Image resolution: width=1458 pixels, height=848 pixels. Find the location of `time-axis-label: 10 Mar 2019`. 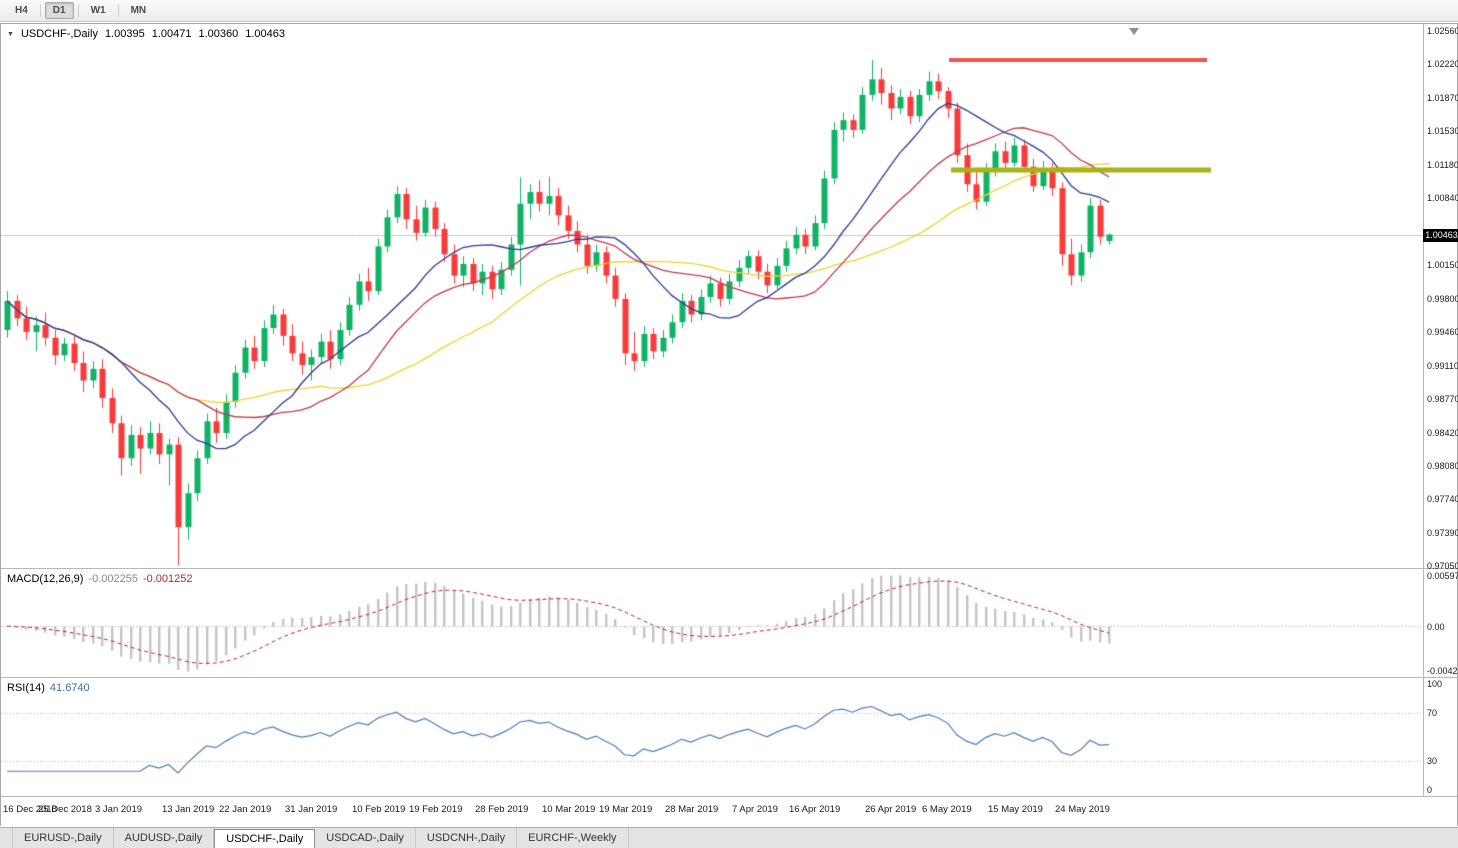

time-axis-label: 10 Mar 2019 is located at coordinates (569, 809).